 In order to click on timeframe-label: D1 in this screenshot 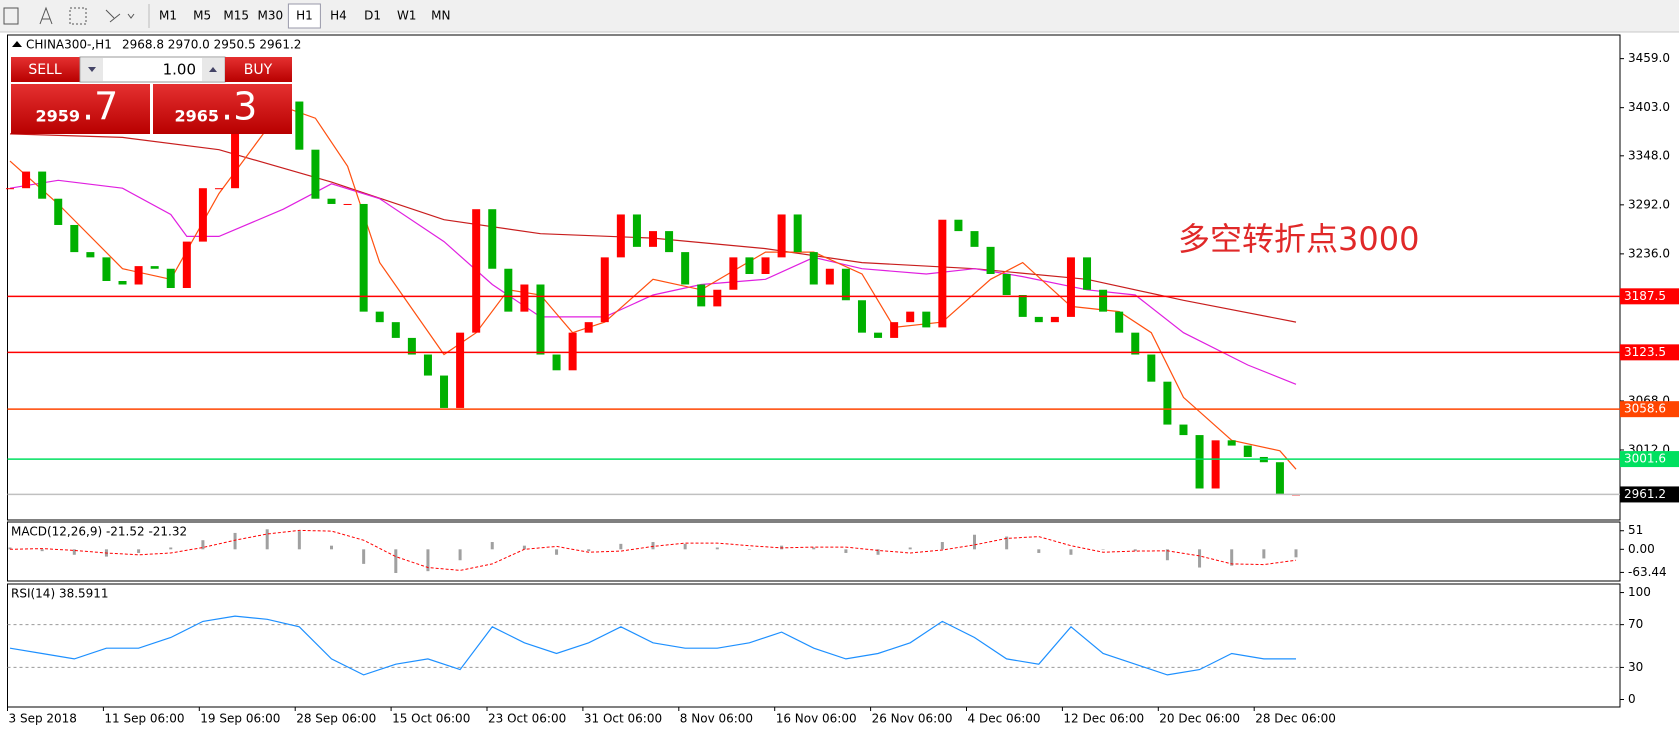, I will do `click(372, 16)`.